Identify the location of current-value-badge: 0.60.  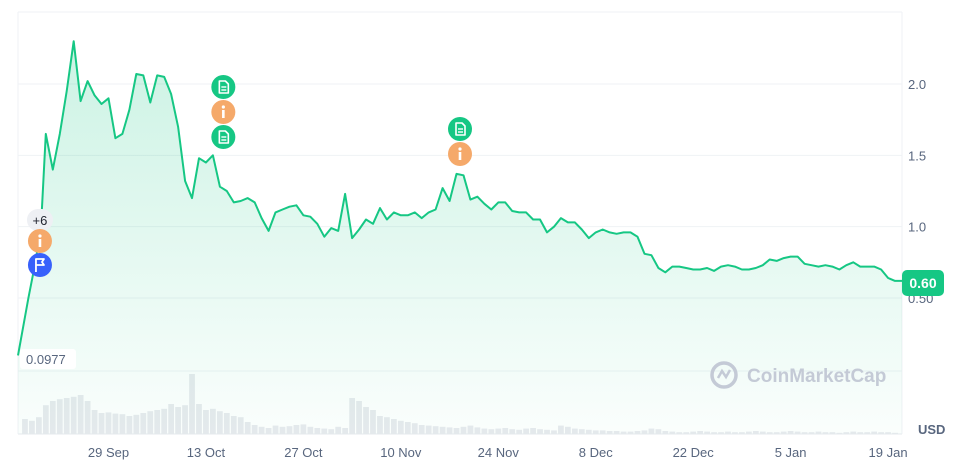
(923, 283).